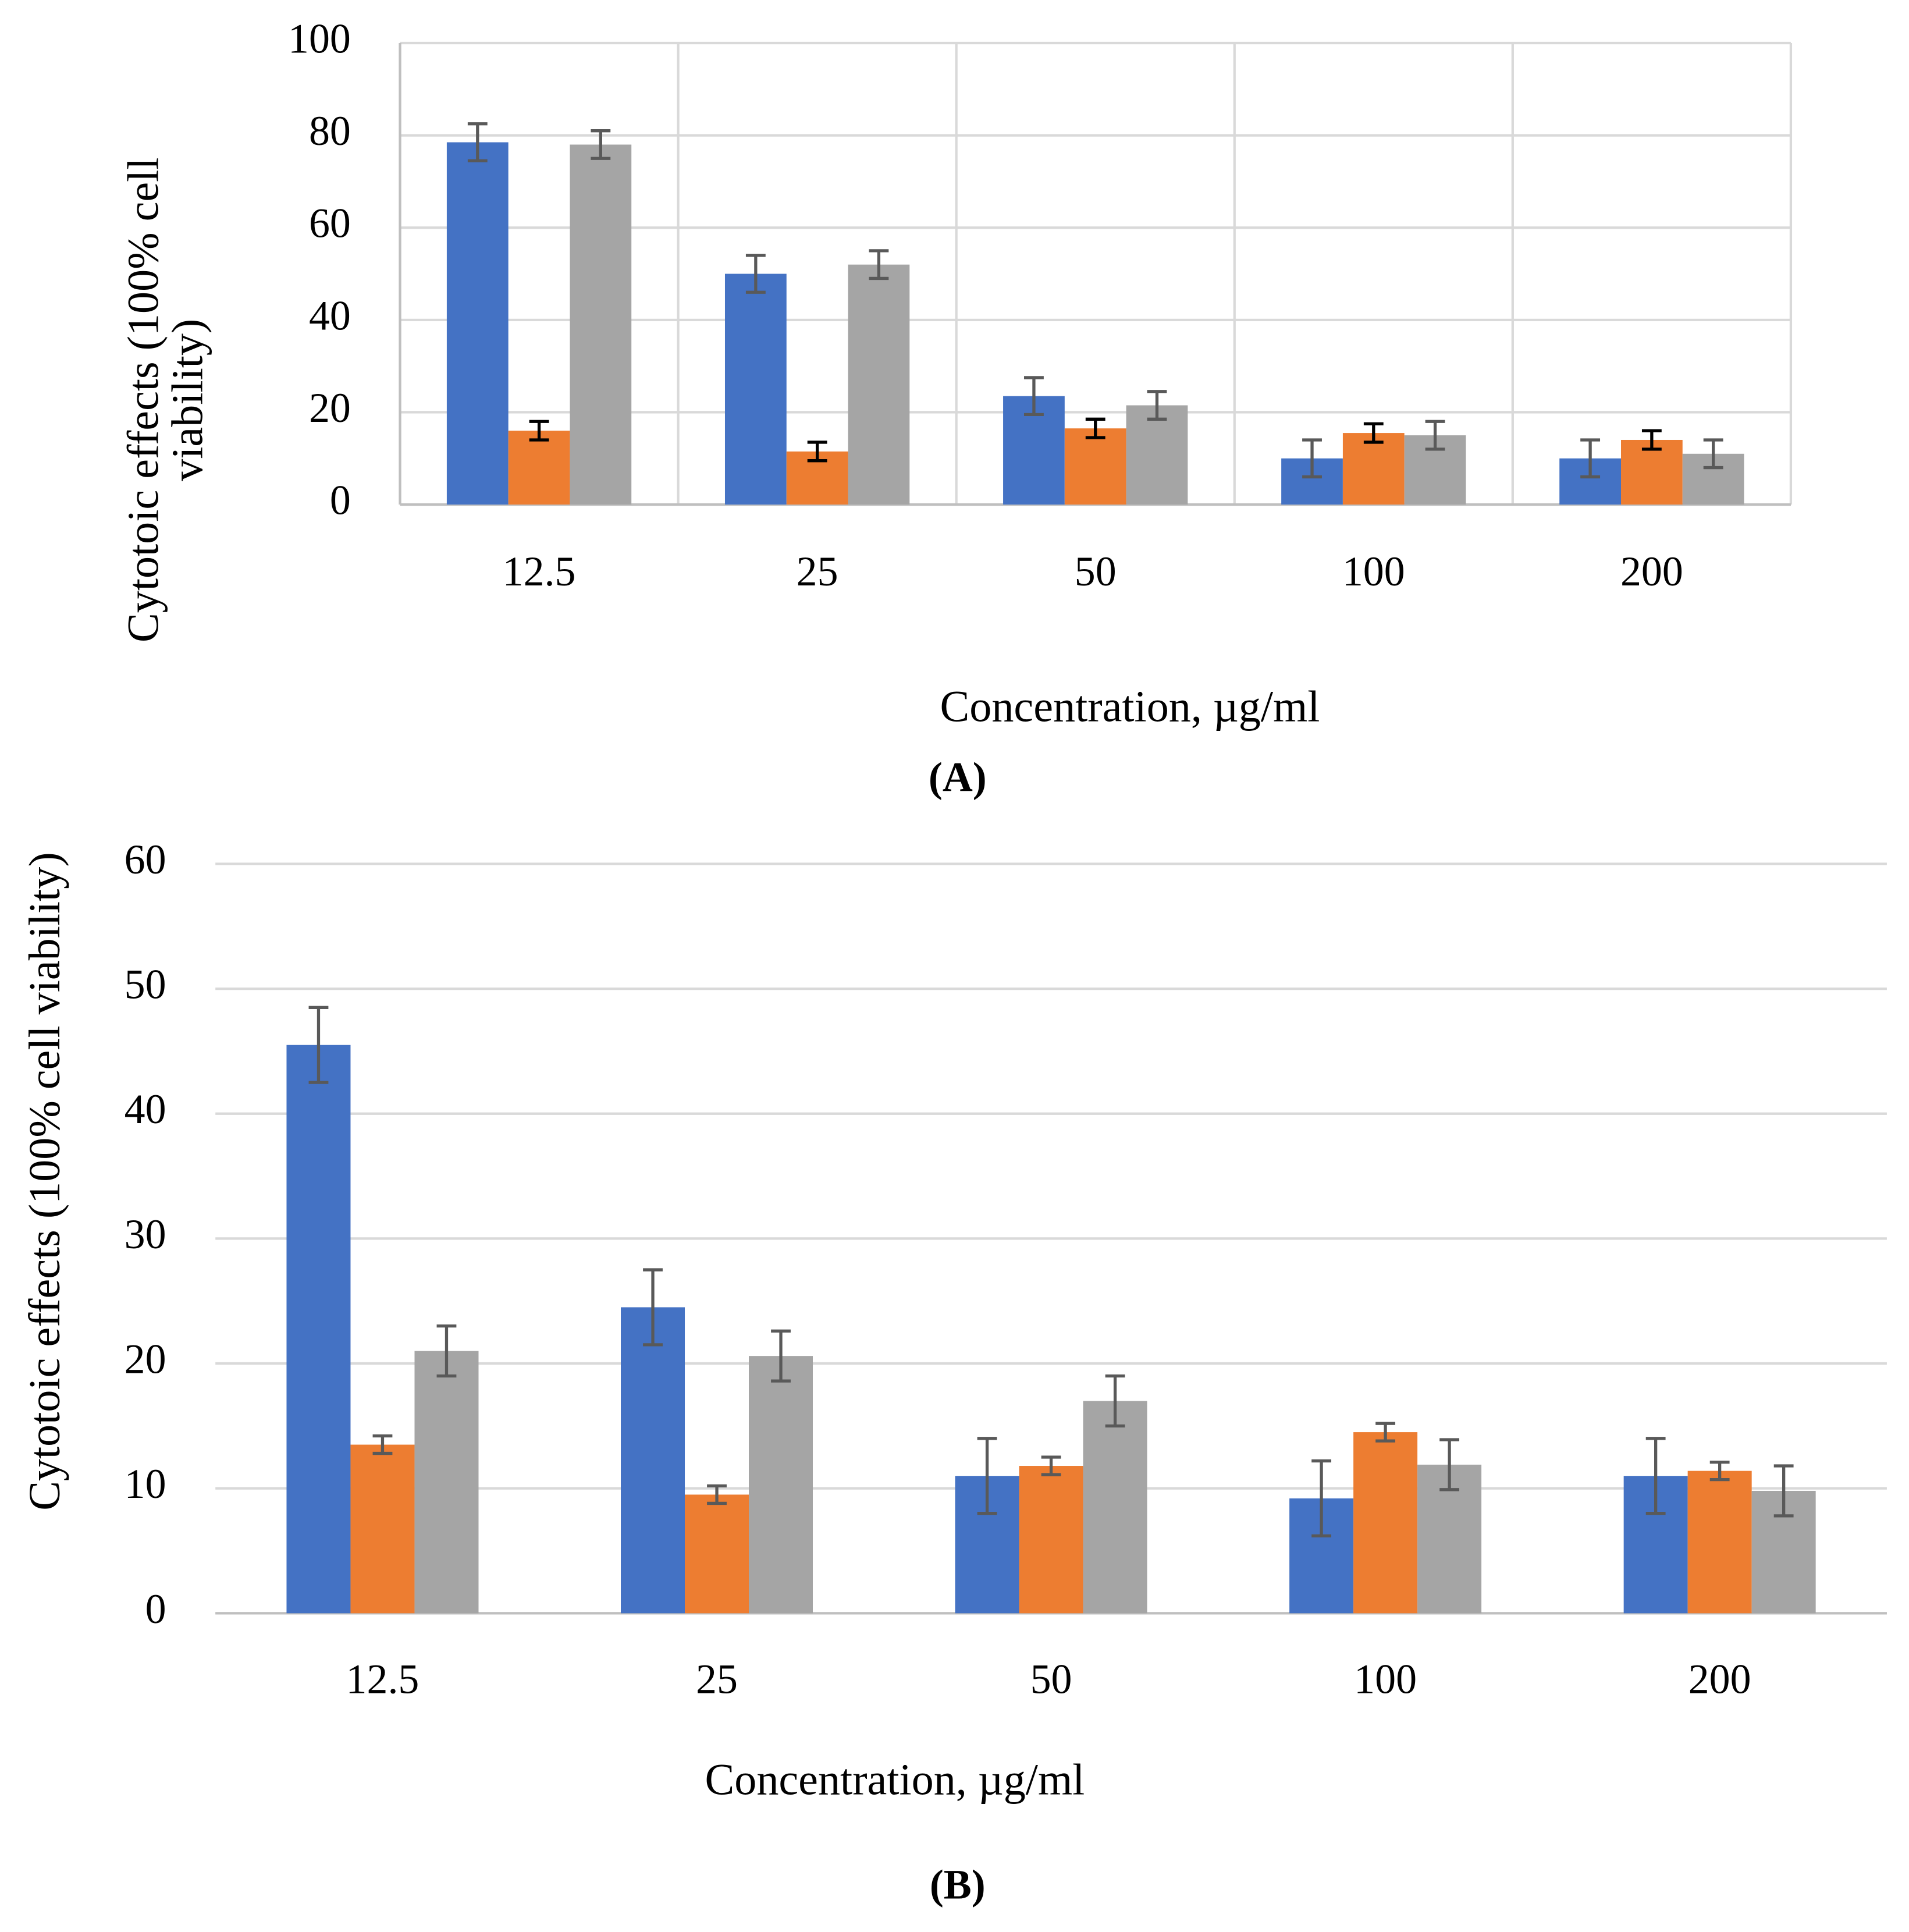 This screenshot has height=1932, width=1909. Describe the element at coordinates (145, 1484) in the screenshot. I see `y-tick-label: 10` at that location.